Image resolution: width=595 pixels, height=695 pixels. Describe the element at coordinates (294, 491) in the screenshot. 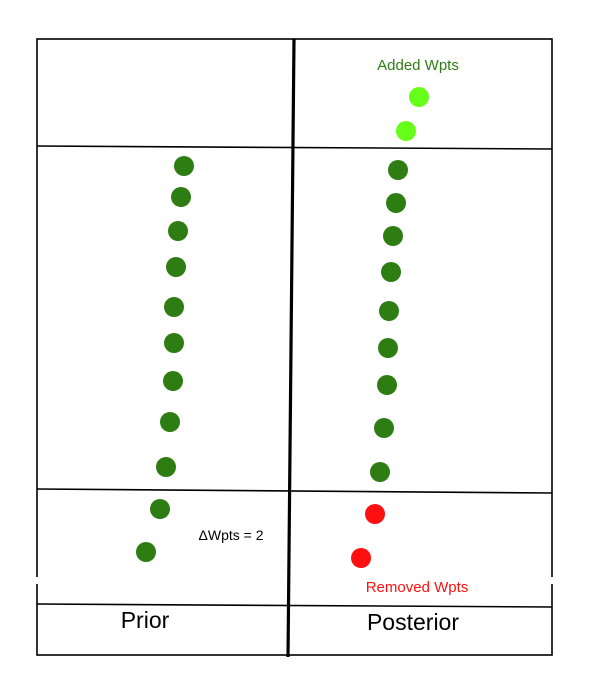

I see `divider-middle` at that location.